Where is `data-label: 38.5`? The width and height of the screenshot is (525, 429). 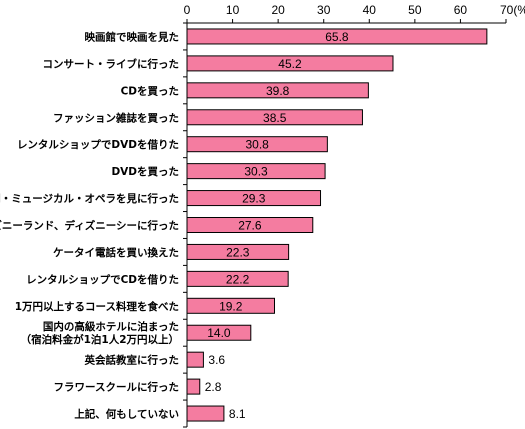 data-label: 38.5 is located at coordinates (275, 118).